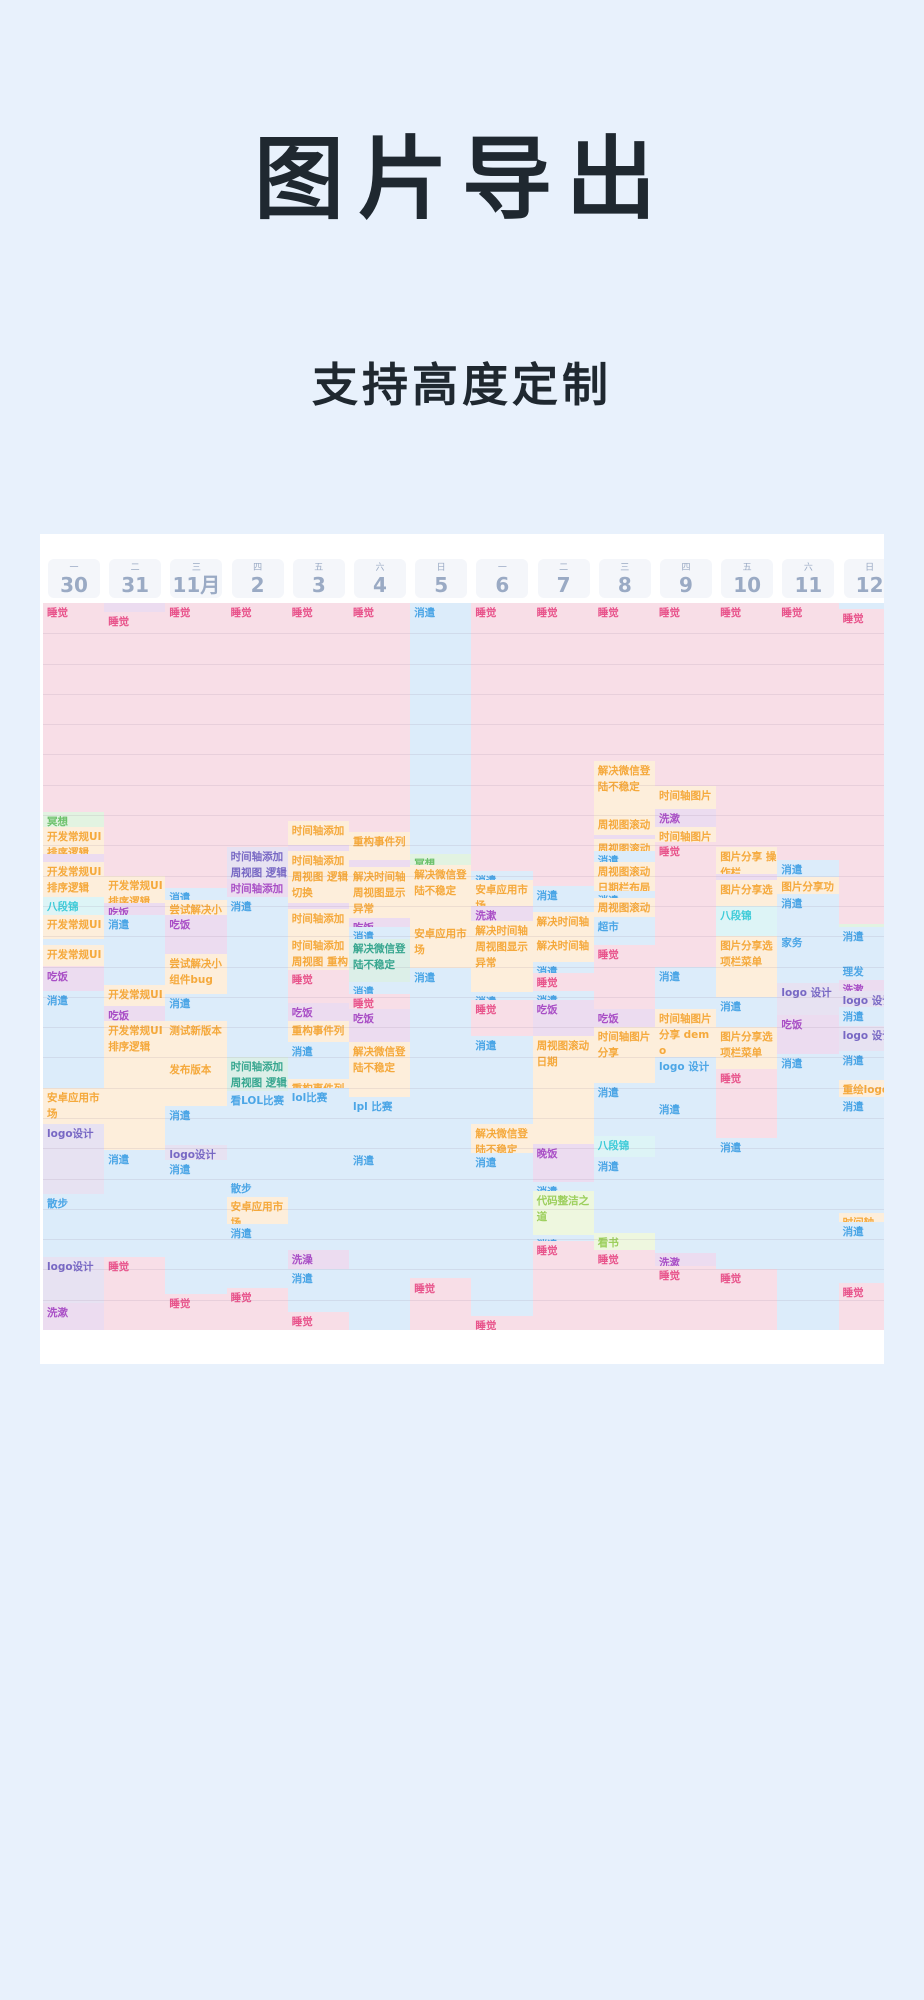  What do you see at coordinates (74, 820) in the screenshot?
I see `calendar-event: 冥想` at bounding box center [74, 820].